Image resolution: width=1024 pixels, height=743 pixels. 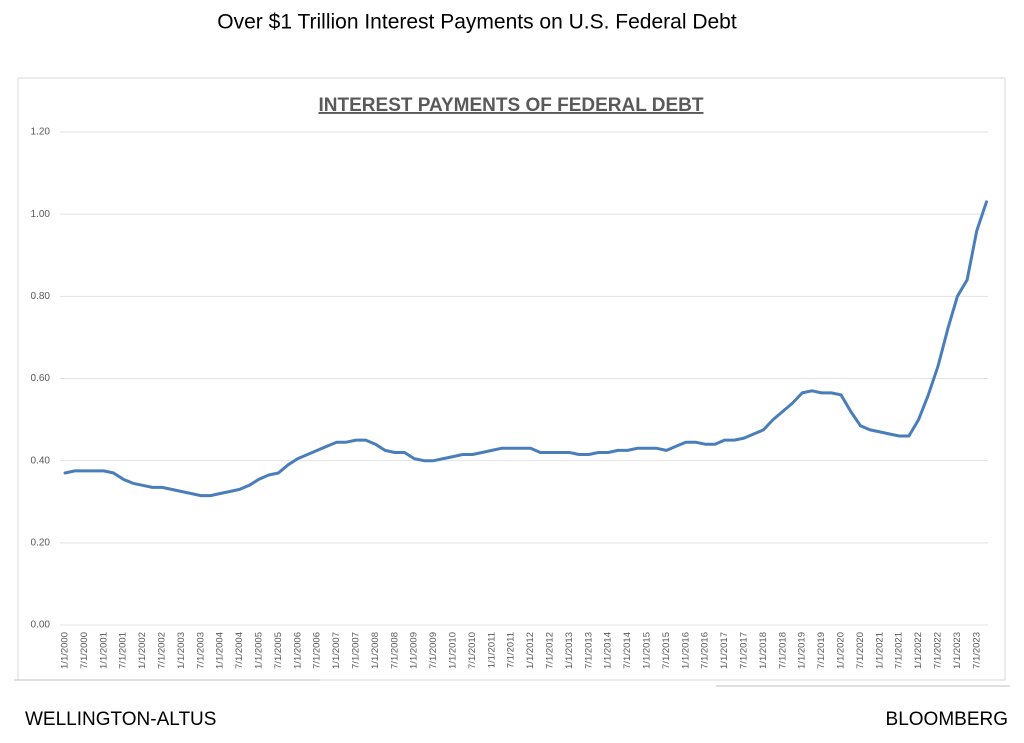 I want to click on x-tick-label: 7/1/2015, so click(x=666, y=650).